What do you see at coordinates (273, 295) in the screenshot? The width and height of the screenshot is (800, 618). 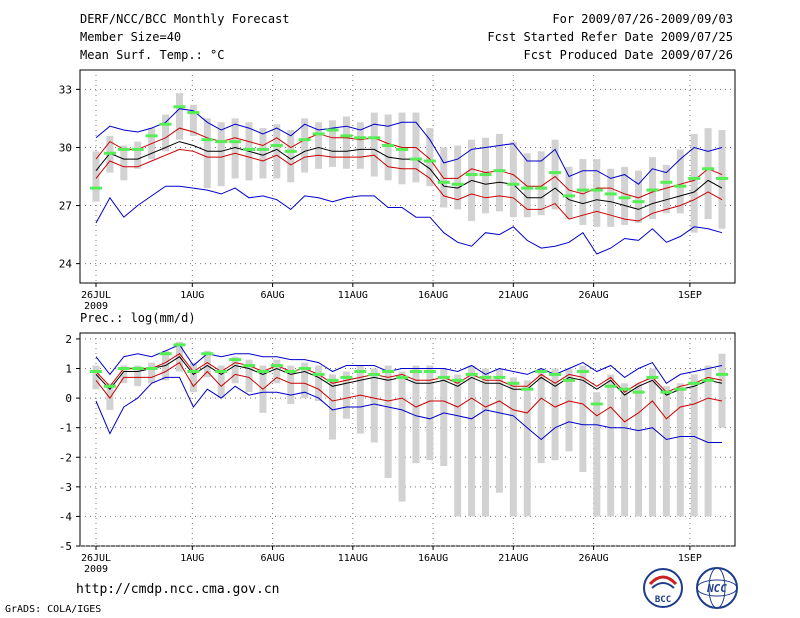 I see `temp-xtick-label: 6AUG` at bounding box center [273, 295].